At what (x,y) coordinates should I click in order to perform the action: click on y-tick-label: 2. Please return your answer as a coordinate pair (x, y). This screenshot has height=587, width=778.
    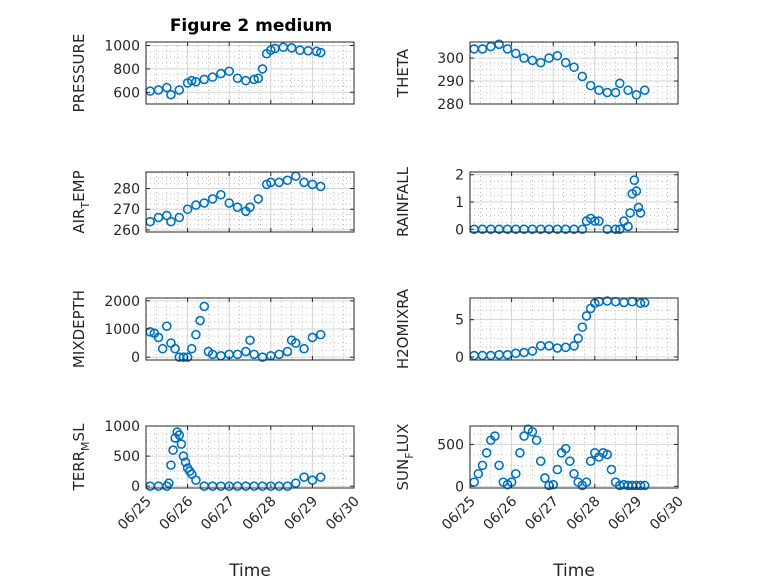
    Looking at the image, I should click on (459, 176).